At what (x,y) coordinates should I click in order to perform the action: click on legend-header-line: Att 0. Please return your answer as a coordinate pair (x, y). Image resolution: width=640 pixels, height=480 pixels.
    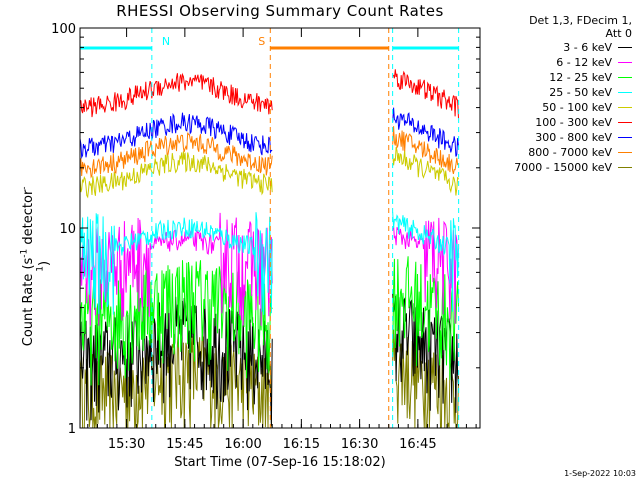
    Looking at the image, I should click on (618, 33).